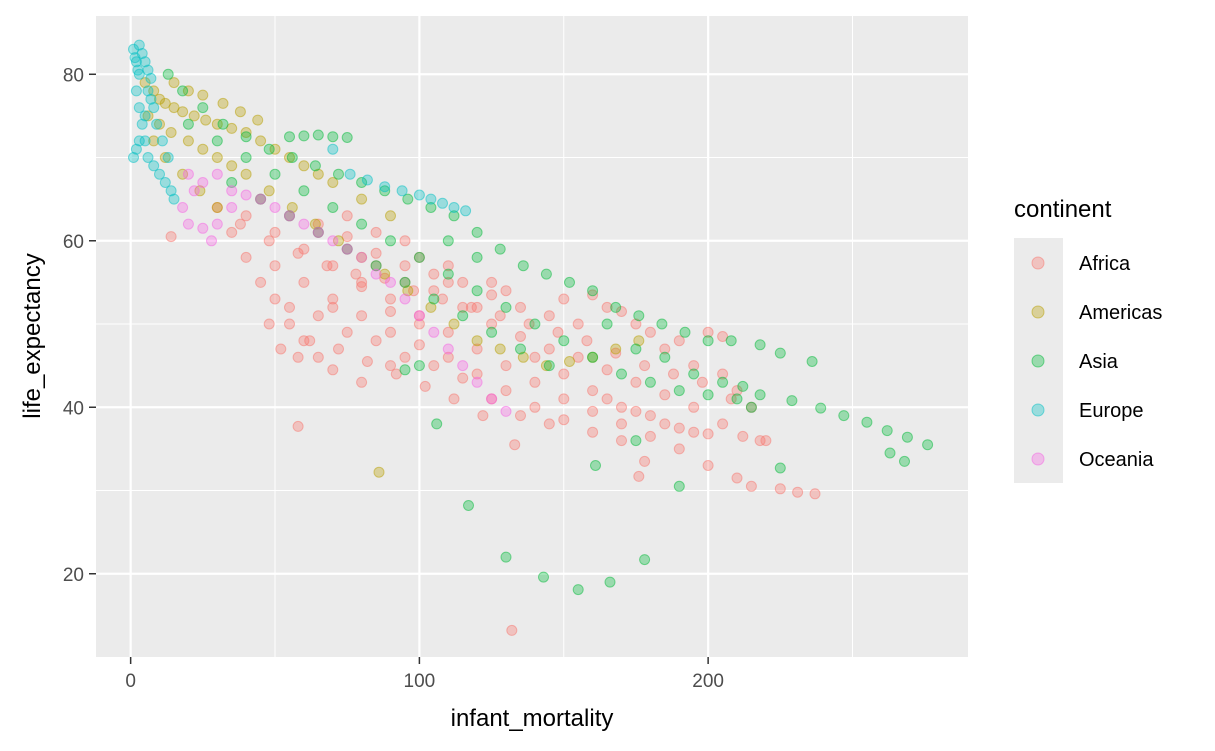  What do you see at coordinates (32, 335) in the screenshot?
I see `y-axis-title: life_expectancy` at bounding box center [32, 335].